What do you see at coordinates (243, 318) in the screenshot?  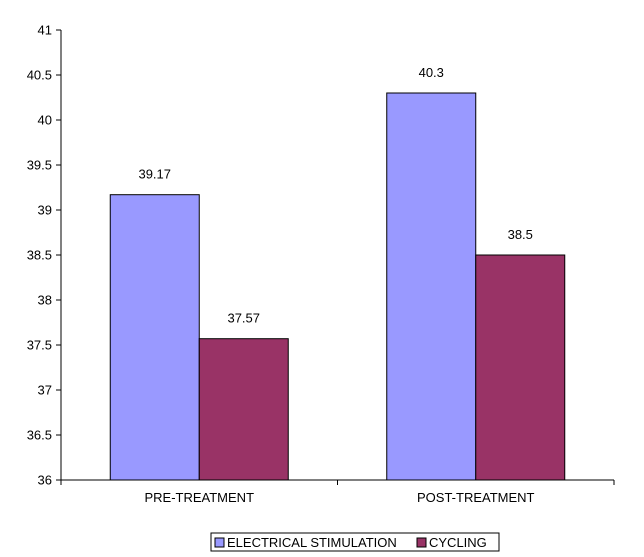 I see `bar-value-label: 37.57` at bounding box center [243, 318].